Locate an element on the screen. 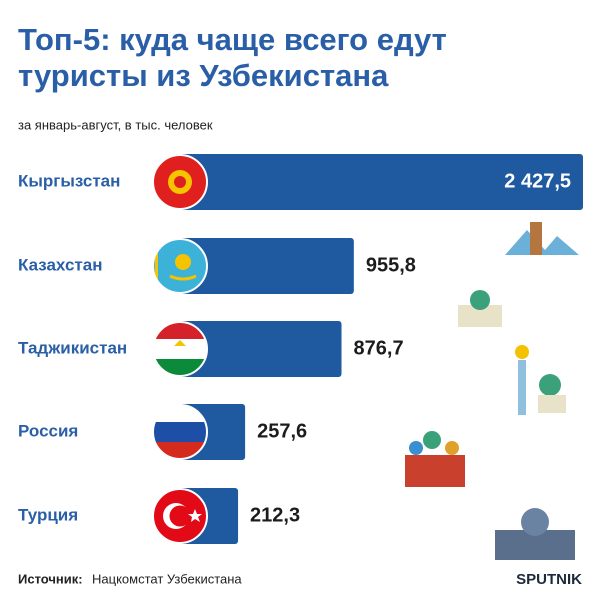 The image size is (600, 600). value-label: 2 427,5 is located at coordinates (537, 181).